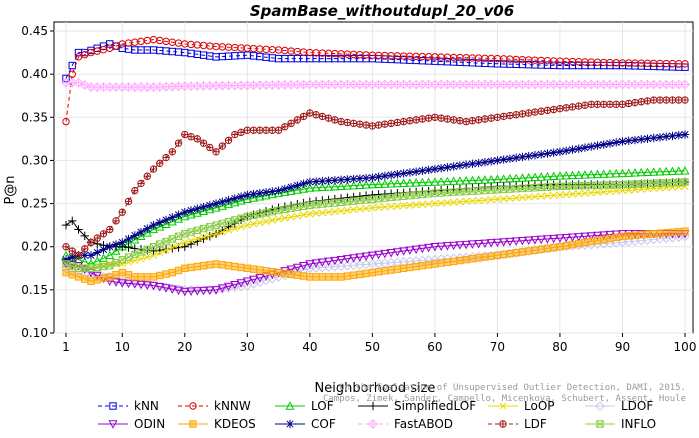  Describe the element at coordinates (34, 74) in the screenshot. I see `y-tick-label: 0.40` at that location.